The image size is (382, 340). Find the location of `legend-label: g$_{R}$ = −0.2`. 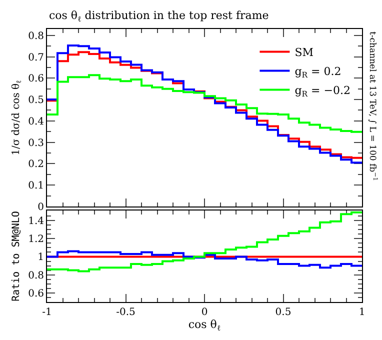

legend-label: g$_{R}$ = −0.2 is located at coordinates (322, 91).